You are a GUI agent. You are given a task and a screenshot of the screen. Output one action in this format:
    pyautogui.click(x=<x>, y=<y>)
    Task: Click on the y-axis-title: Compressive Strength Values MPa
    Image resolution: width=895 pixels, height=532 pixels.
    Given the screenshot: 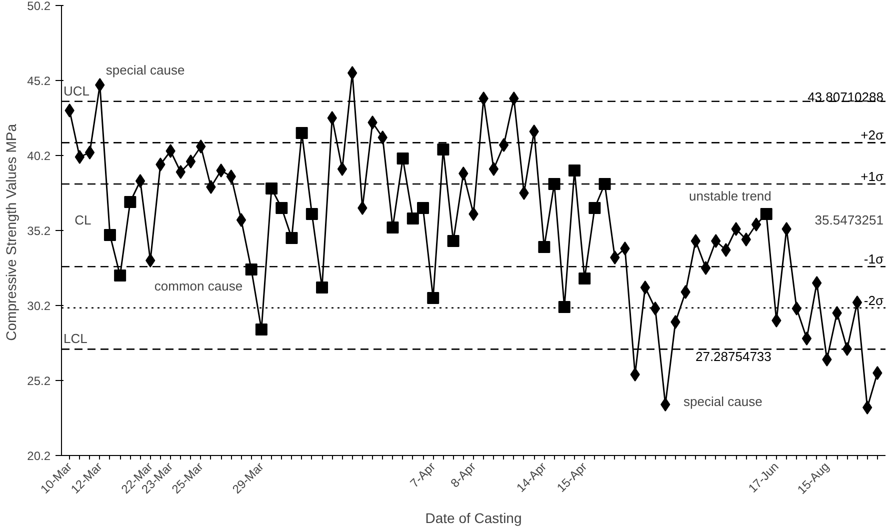 What is the action you would take?
    pyautogui.click(x=11, y=232)
    